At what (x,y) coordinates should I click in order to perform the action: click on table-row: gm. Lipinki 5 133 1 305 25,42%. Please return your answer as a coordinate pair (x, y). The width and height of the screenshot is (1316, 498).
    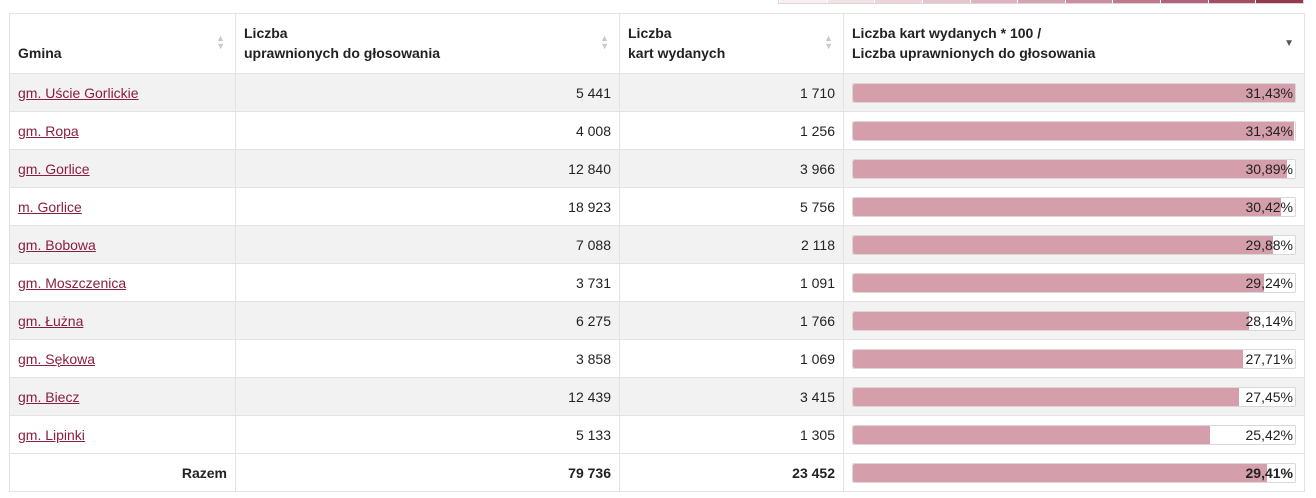
    Looking at the image, I should click on (657, 434).